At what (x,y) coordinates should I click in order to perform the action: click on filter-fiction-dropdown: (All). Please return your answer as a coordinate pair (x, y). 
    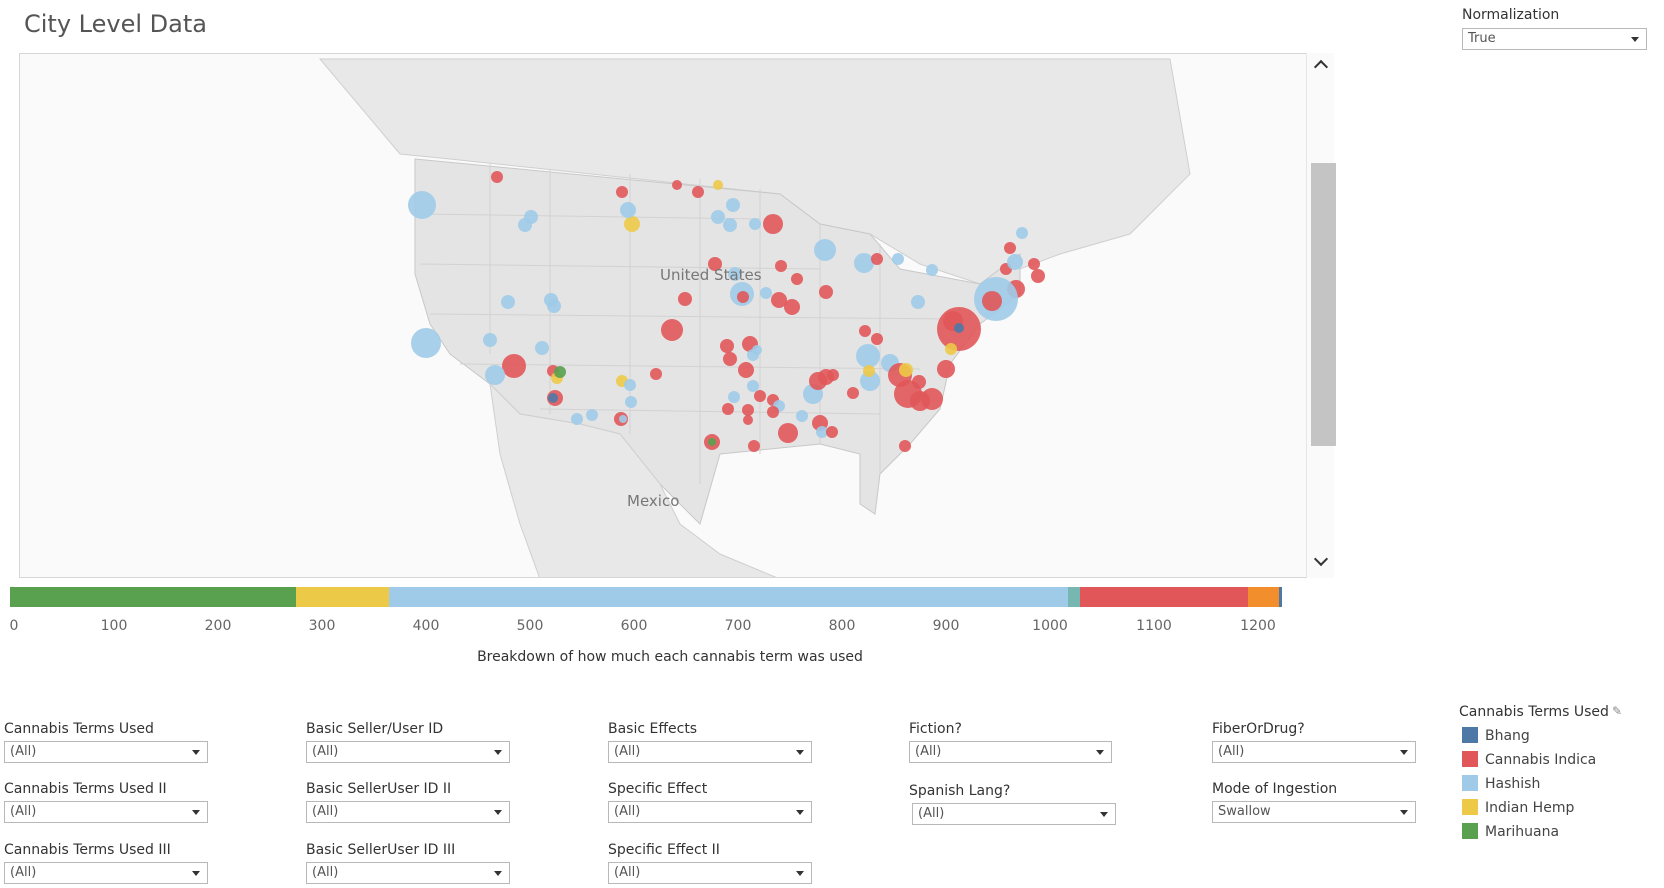
    Looking at the image, I should click on (1010, 752).